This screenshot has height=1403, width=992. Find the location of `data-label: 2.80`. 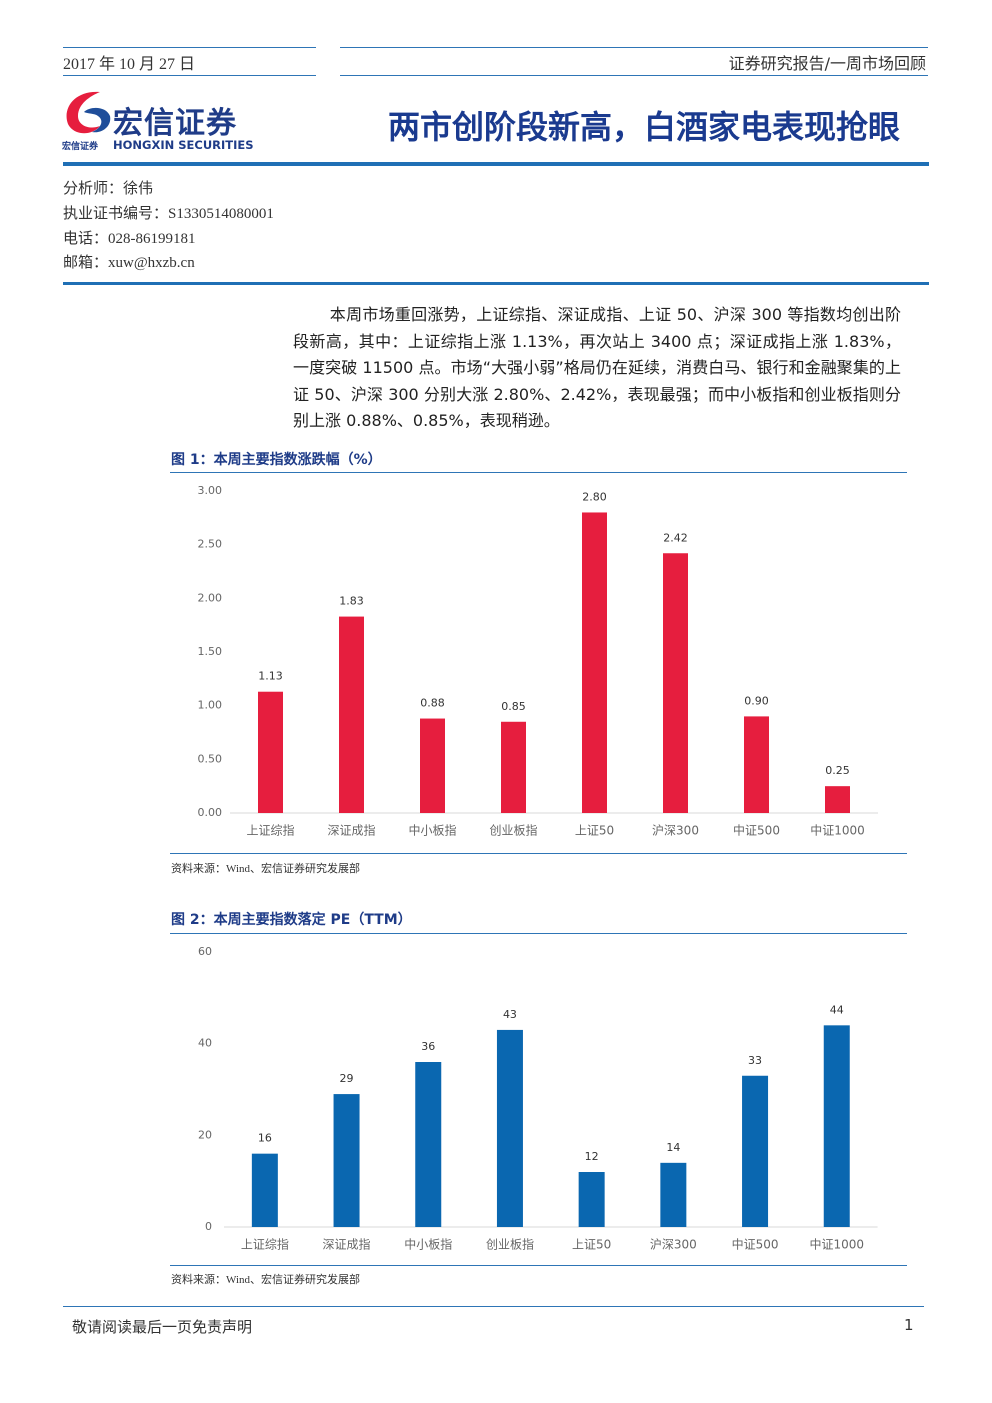

data-label: 2.80 is located at coordinates (594, 496).